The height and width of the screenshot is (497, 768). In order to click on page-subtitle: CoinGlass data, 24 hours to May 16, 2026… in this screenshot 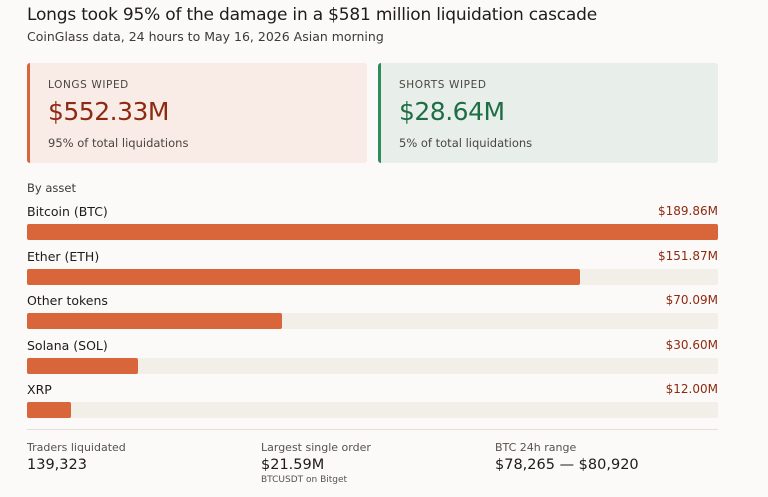, I will do `click(205, 36)`.